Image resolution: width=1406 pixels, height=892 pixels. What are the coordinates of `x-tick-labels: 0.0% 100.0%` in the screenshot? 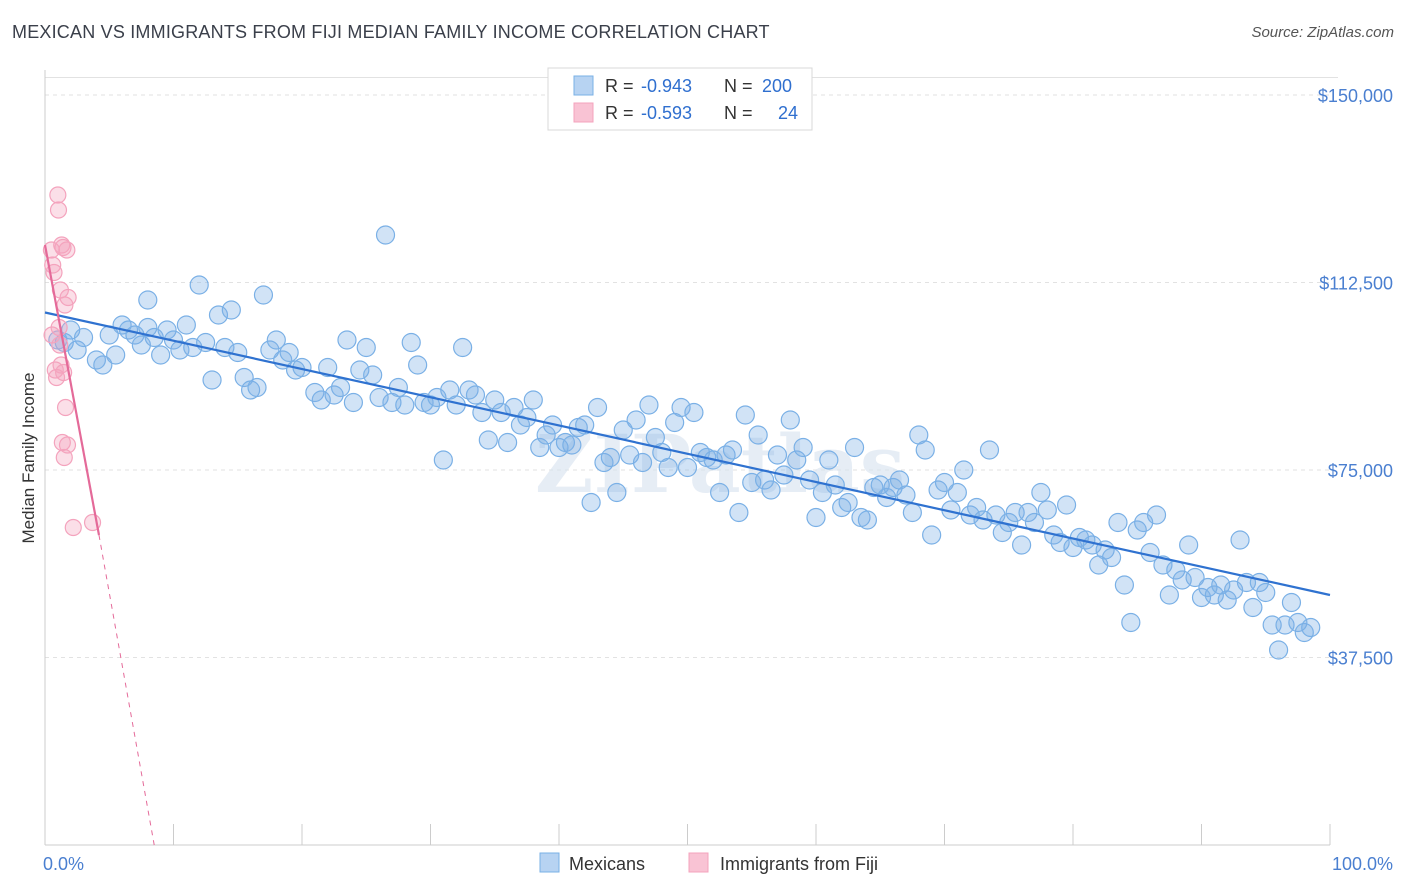 It's located at (718, 864).